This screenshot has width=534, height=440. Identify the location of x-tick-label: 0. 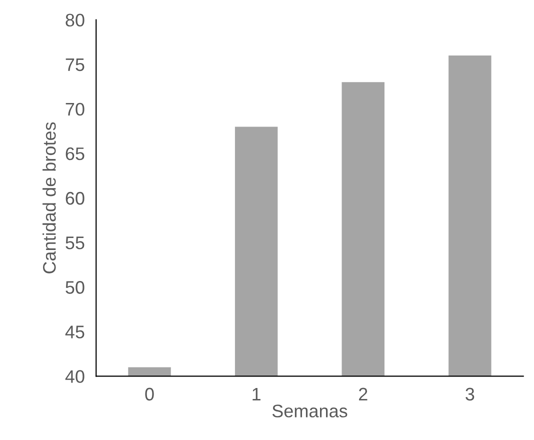
(149, 394).